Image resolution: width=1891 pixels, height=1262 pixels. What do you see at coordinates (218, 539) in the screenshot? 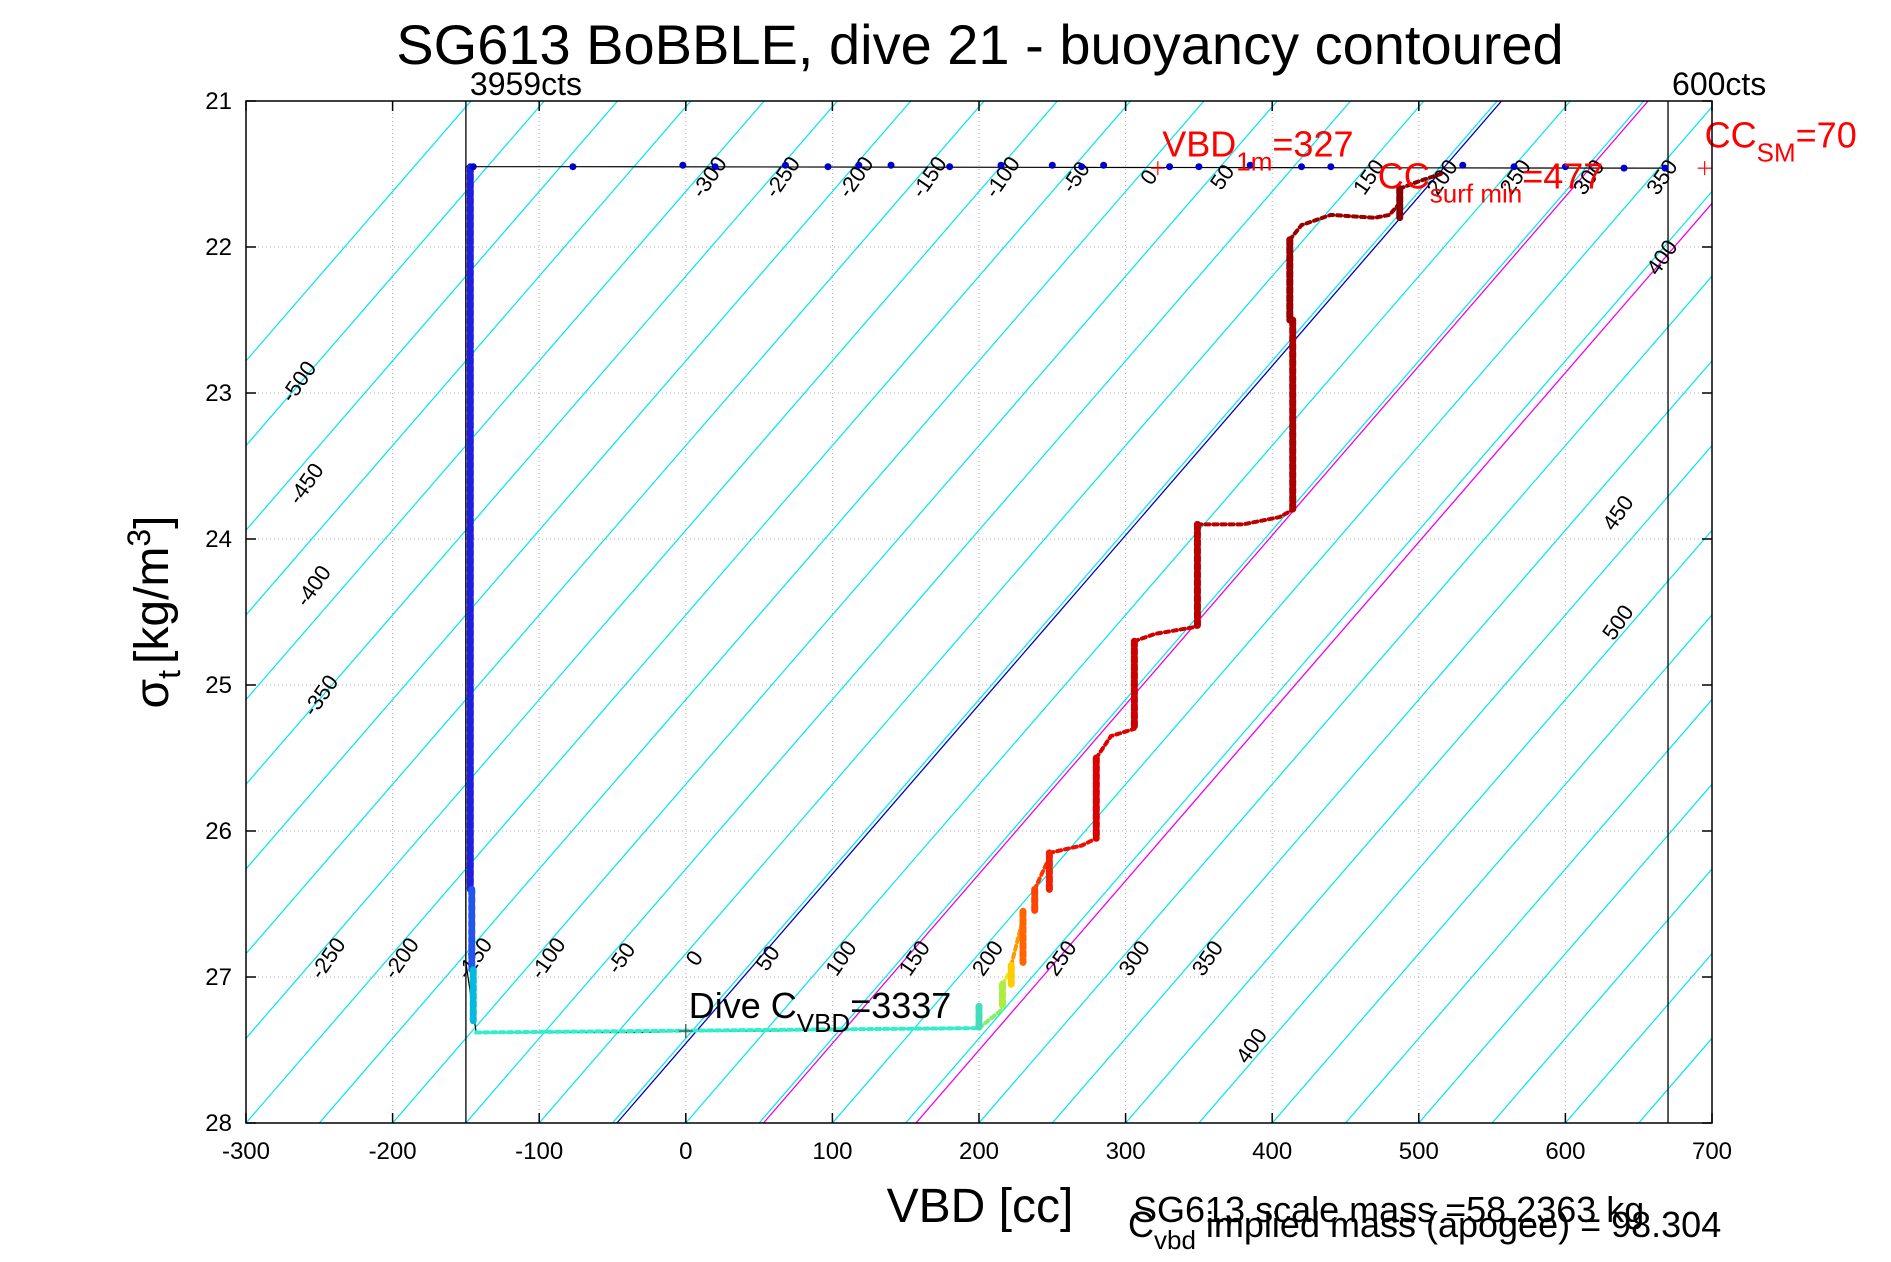
I see `y-tick-label: 24` at bounding box center [218, 539].